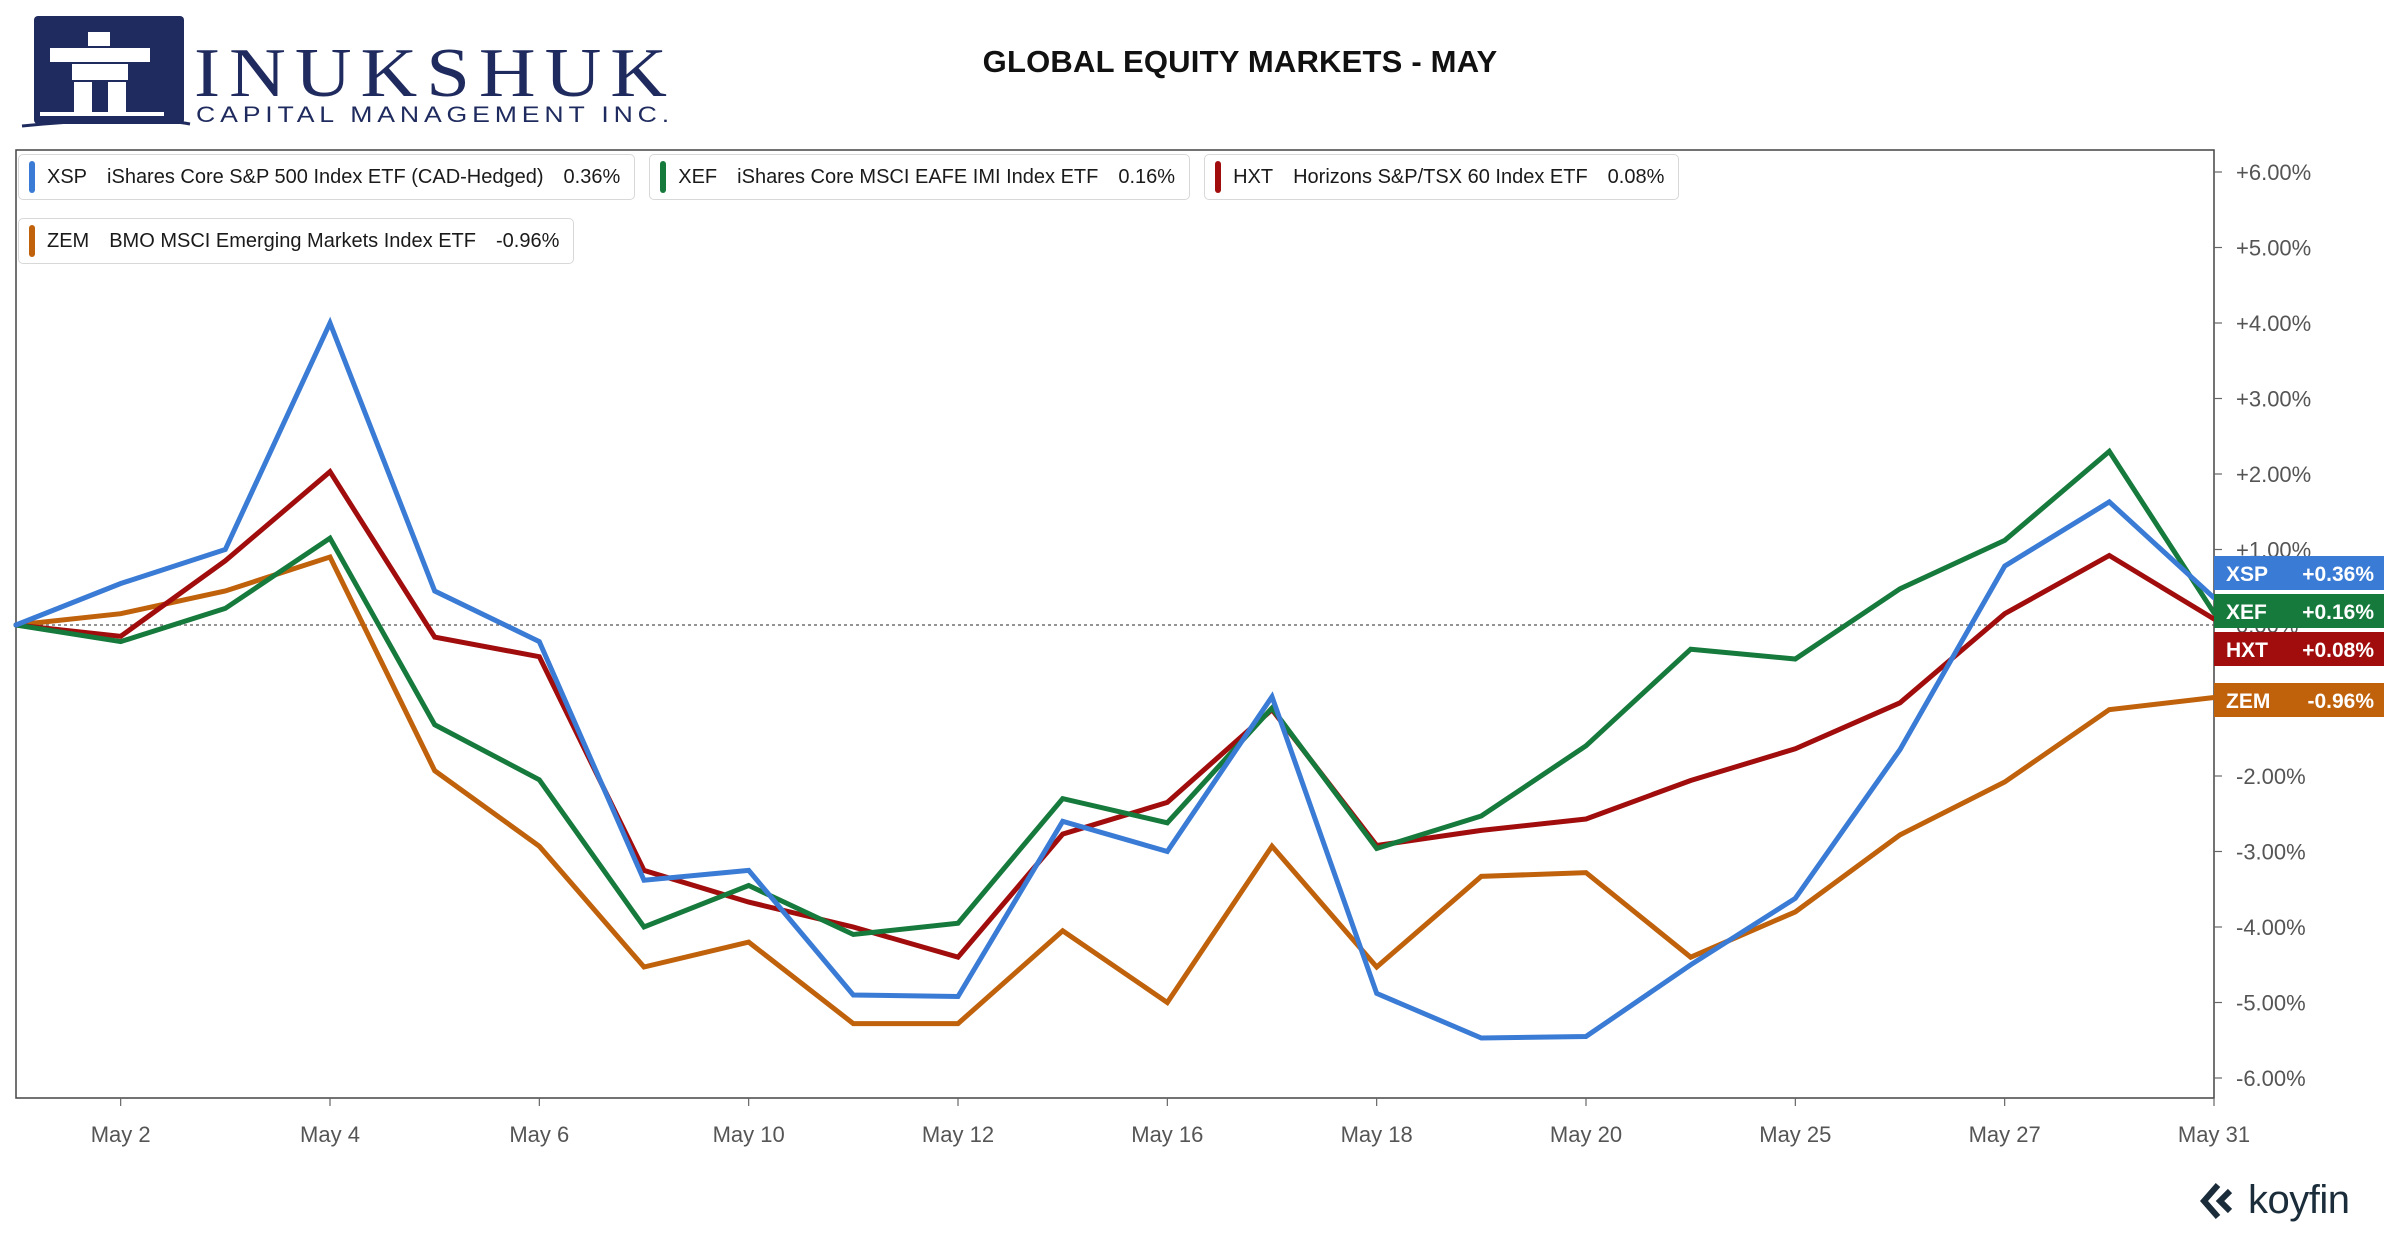  What do you see at coordinates (292, 240) in the screenshot?
I see `legend-series-name: BMO MSCI Emerging Markets Index ETF` at bounding box center [292, 240].